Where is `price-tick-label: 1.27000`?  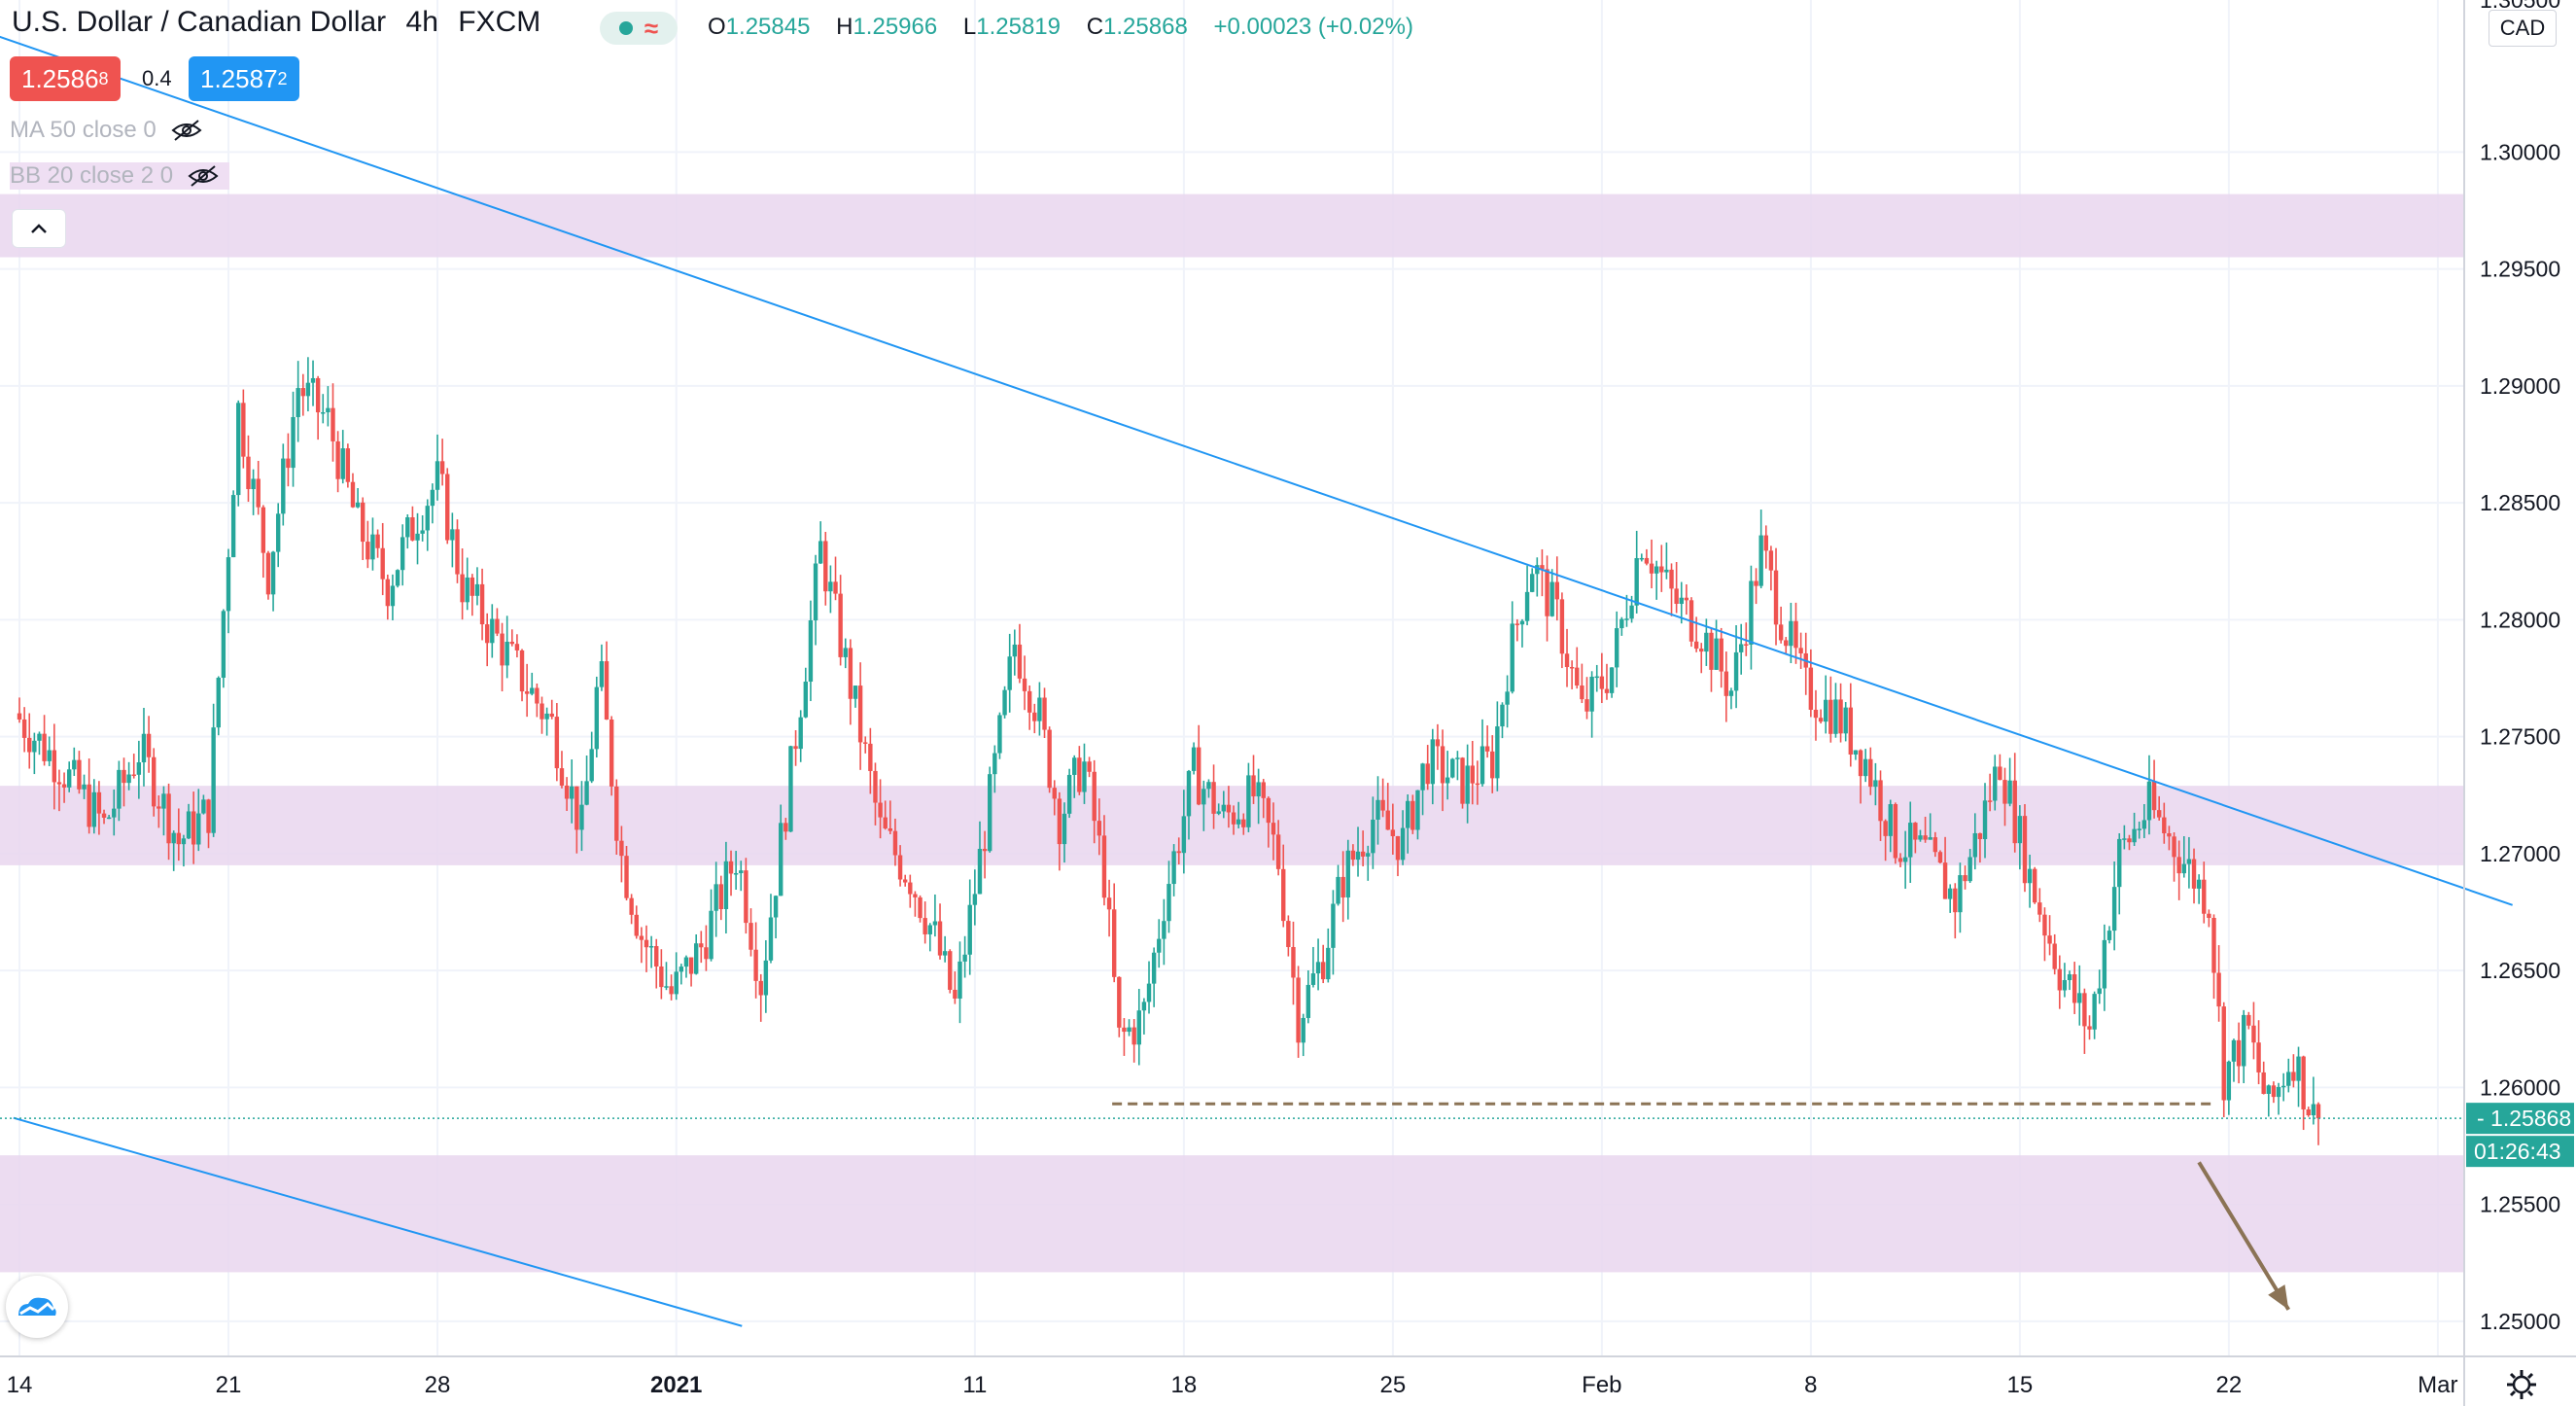 price-tick-label: 1.27000 is located at coordinates (2520, 853).